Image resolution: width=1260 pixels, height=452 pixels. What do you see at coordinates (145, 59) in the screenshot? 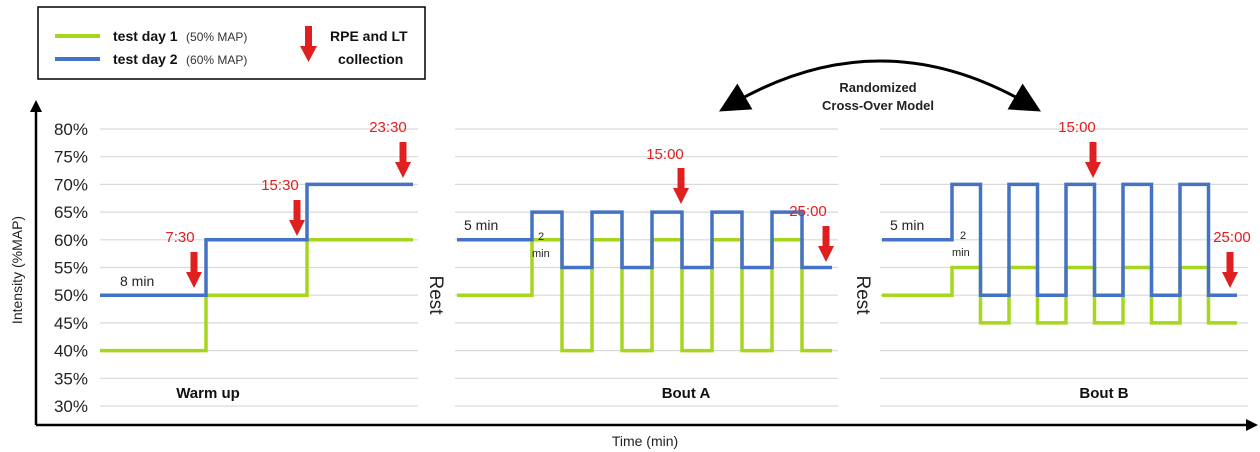
I see `legend-label-day2: test day 2` at bounding box center [145, 59].